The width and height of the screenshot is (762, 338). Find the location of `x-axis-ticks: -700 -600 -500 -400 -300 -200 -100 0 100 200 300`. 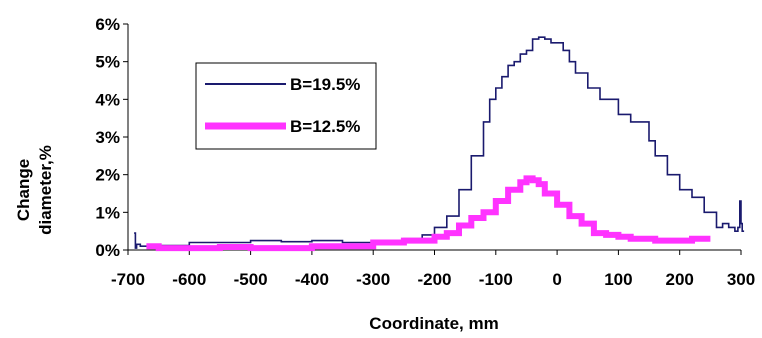

x-axis-ticks: -700 -600 -500 -400 -300 -200 -100 0 100 200 300 is located at coordinates (433, 269).